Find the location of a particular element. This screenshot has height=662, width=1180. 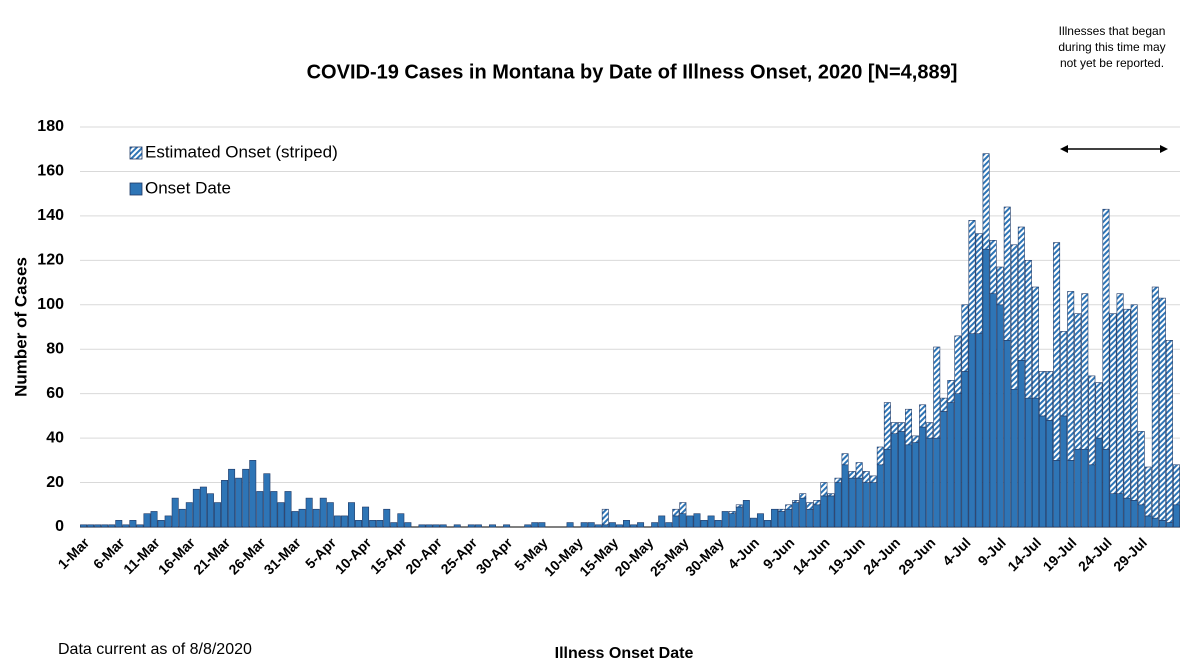

x-tick-label: 30-Apr is located at coordinates (494, 555).